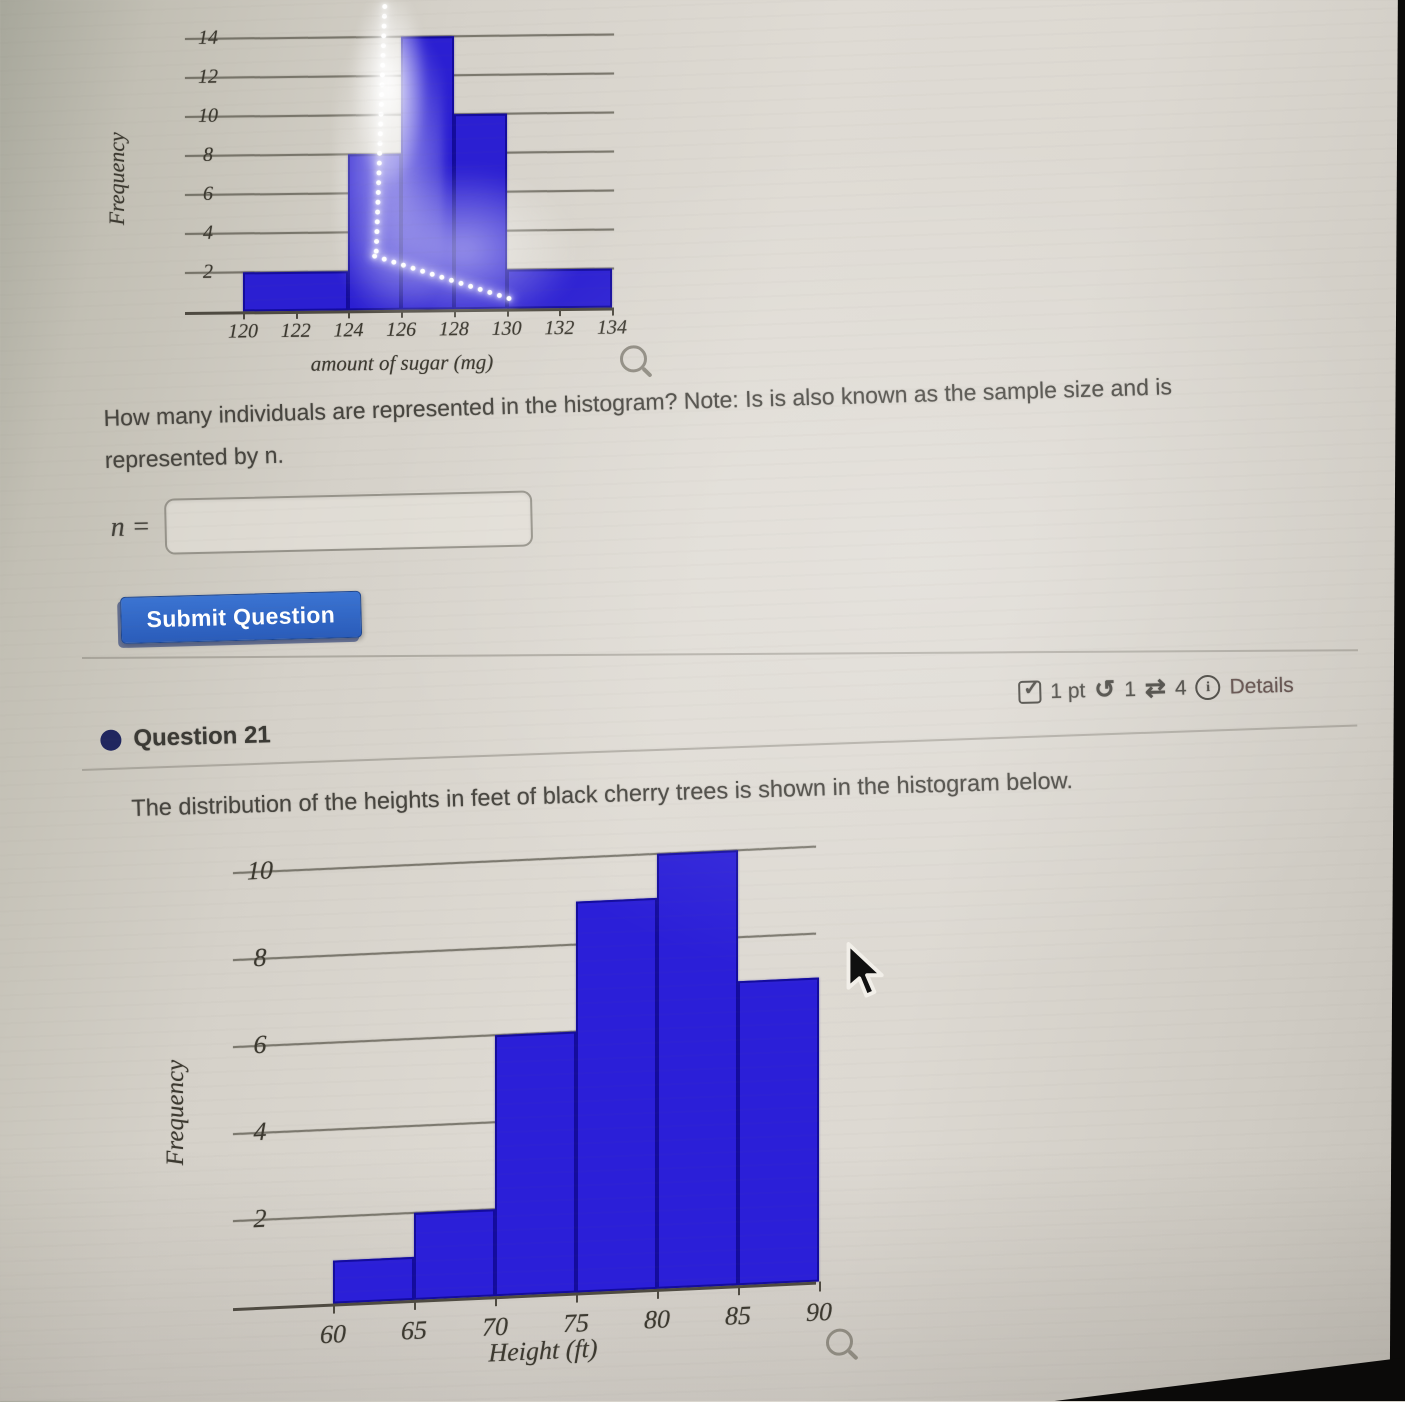 This screenshot has height=1402, width=1405. What do you see at coordinates (576, 1323) in the screenshot?
I see `x-tick-label: 75` at bounding box center [576, 1323].